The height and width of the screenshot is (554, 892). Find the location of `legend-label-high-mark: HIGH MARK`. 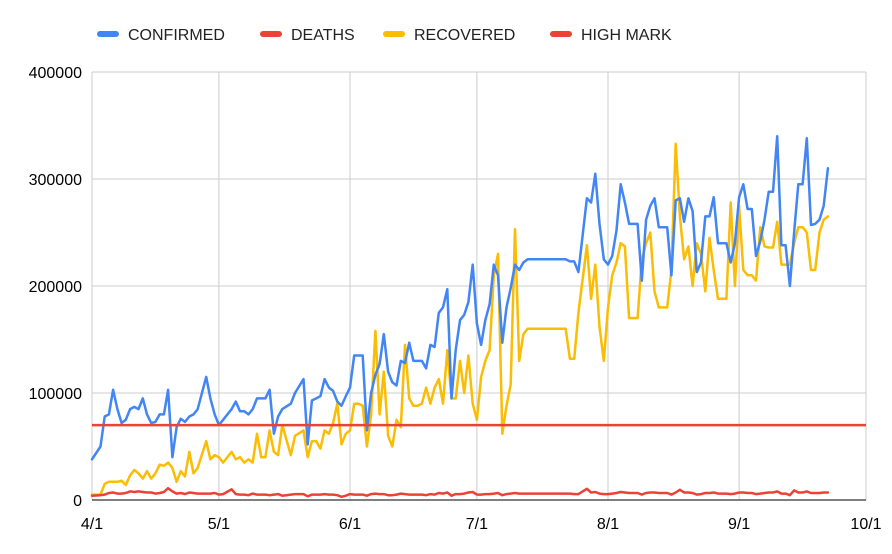

legend-label-high-mark: HIGH MARK is located at coordinates (626, 35).